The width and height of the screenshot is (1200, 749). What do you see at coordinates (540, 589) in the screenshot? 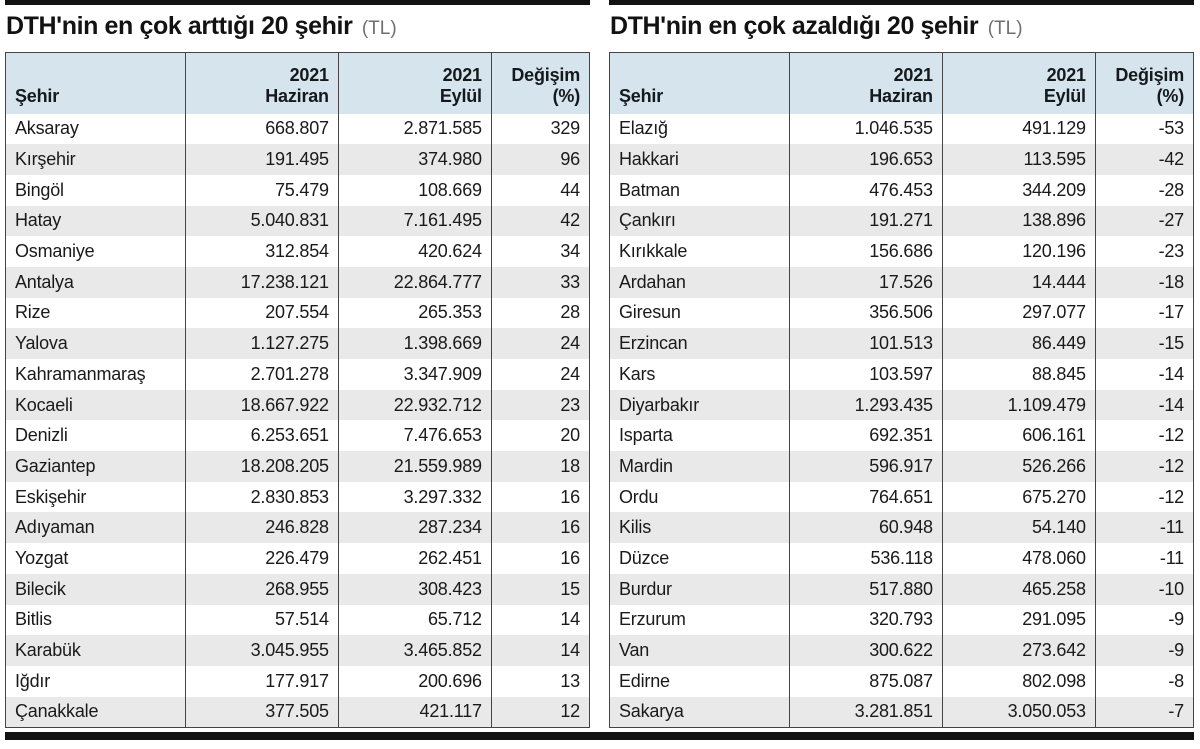
I see `change-value-cell: 15` at bounding box center [540, 589].